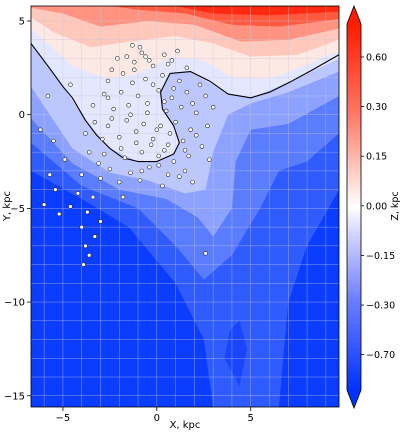 The image size is (405, 434). I want to click on x-tick-label: 5, so click(251, 418).